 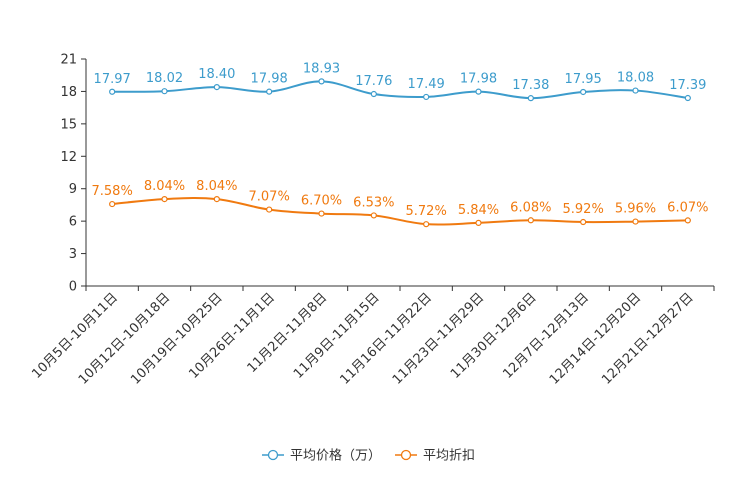 What do you see at coordinates (335, 456) in the screenshot?
I see `legend-label: 平均价格（万）` at bounding box center [335, 456].